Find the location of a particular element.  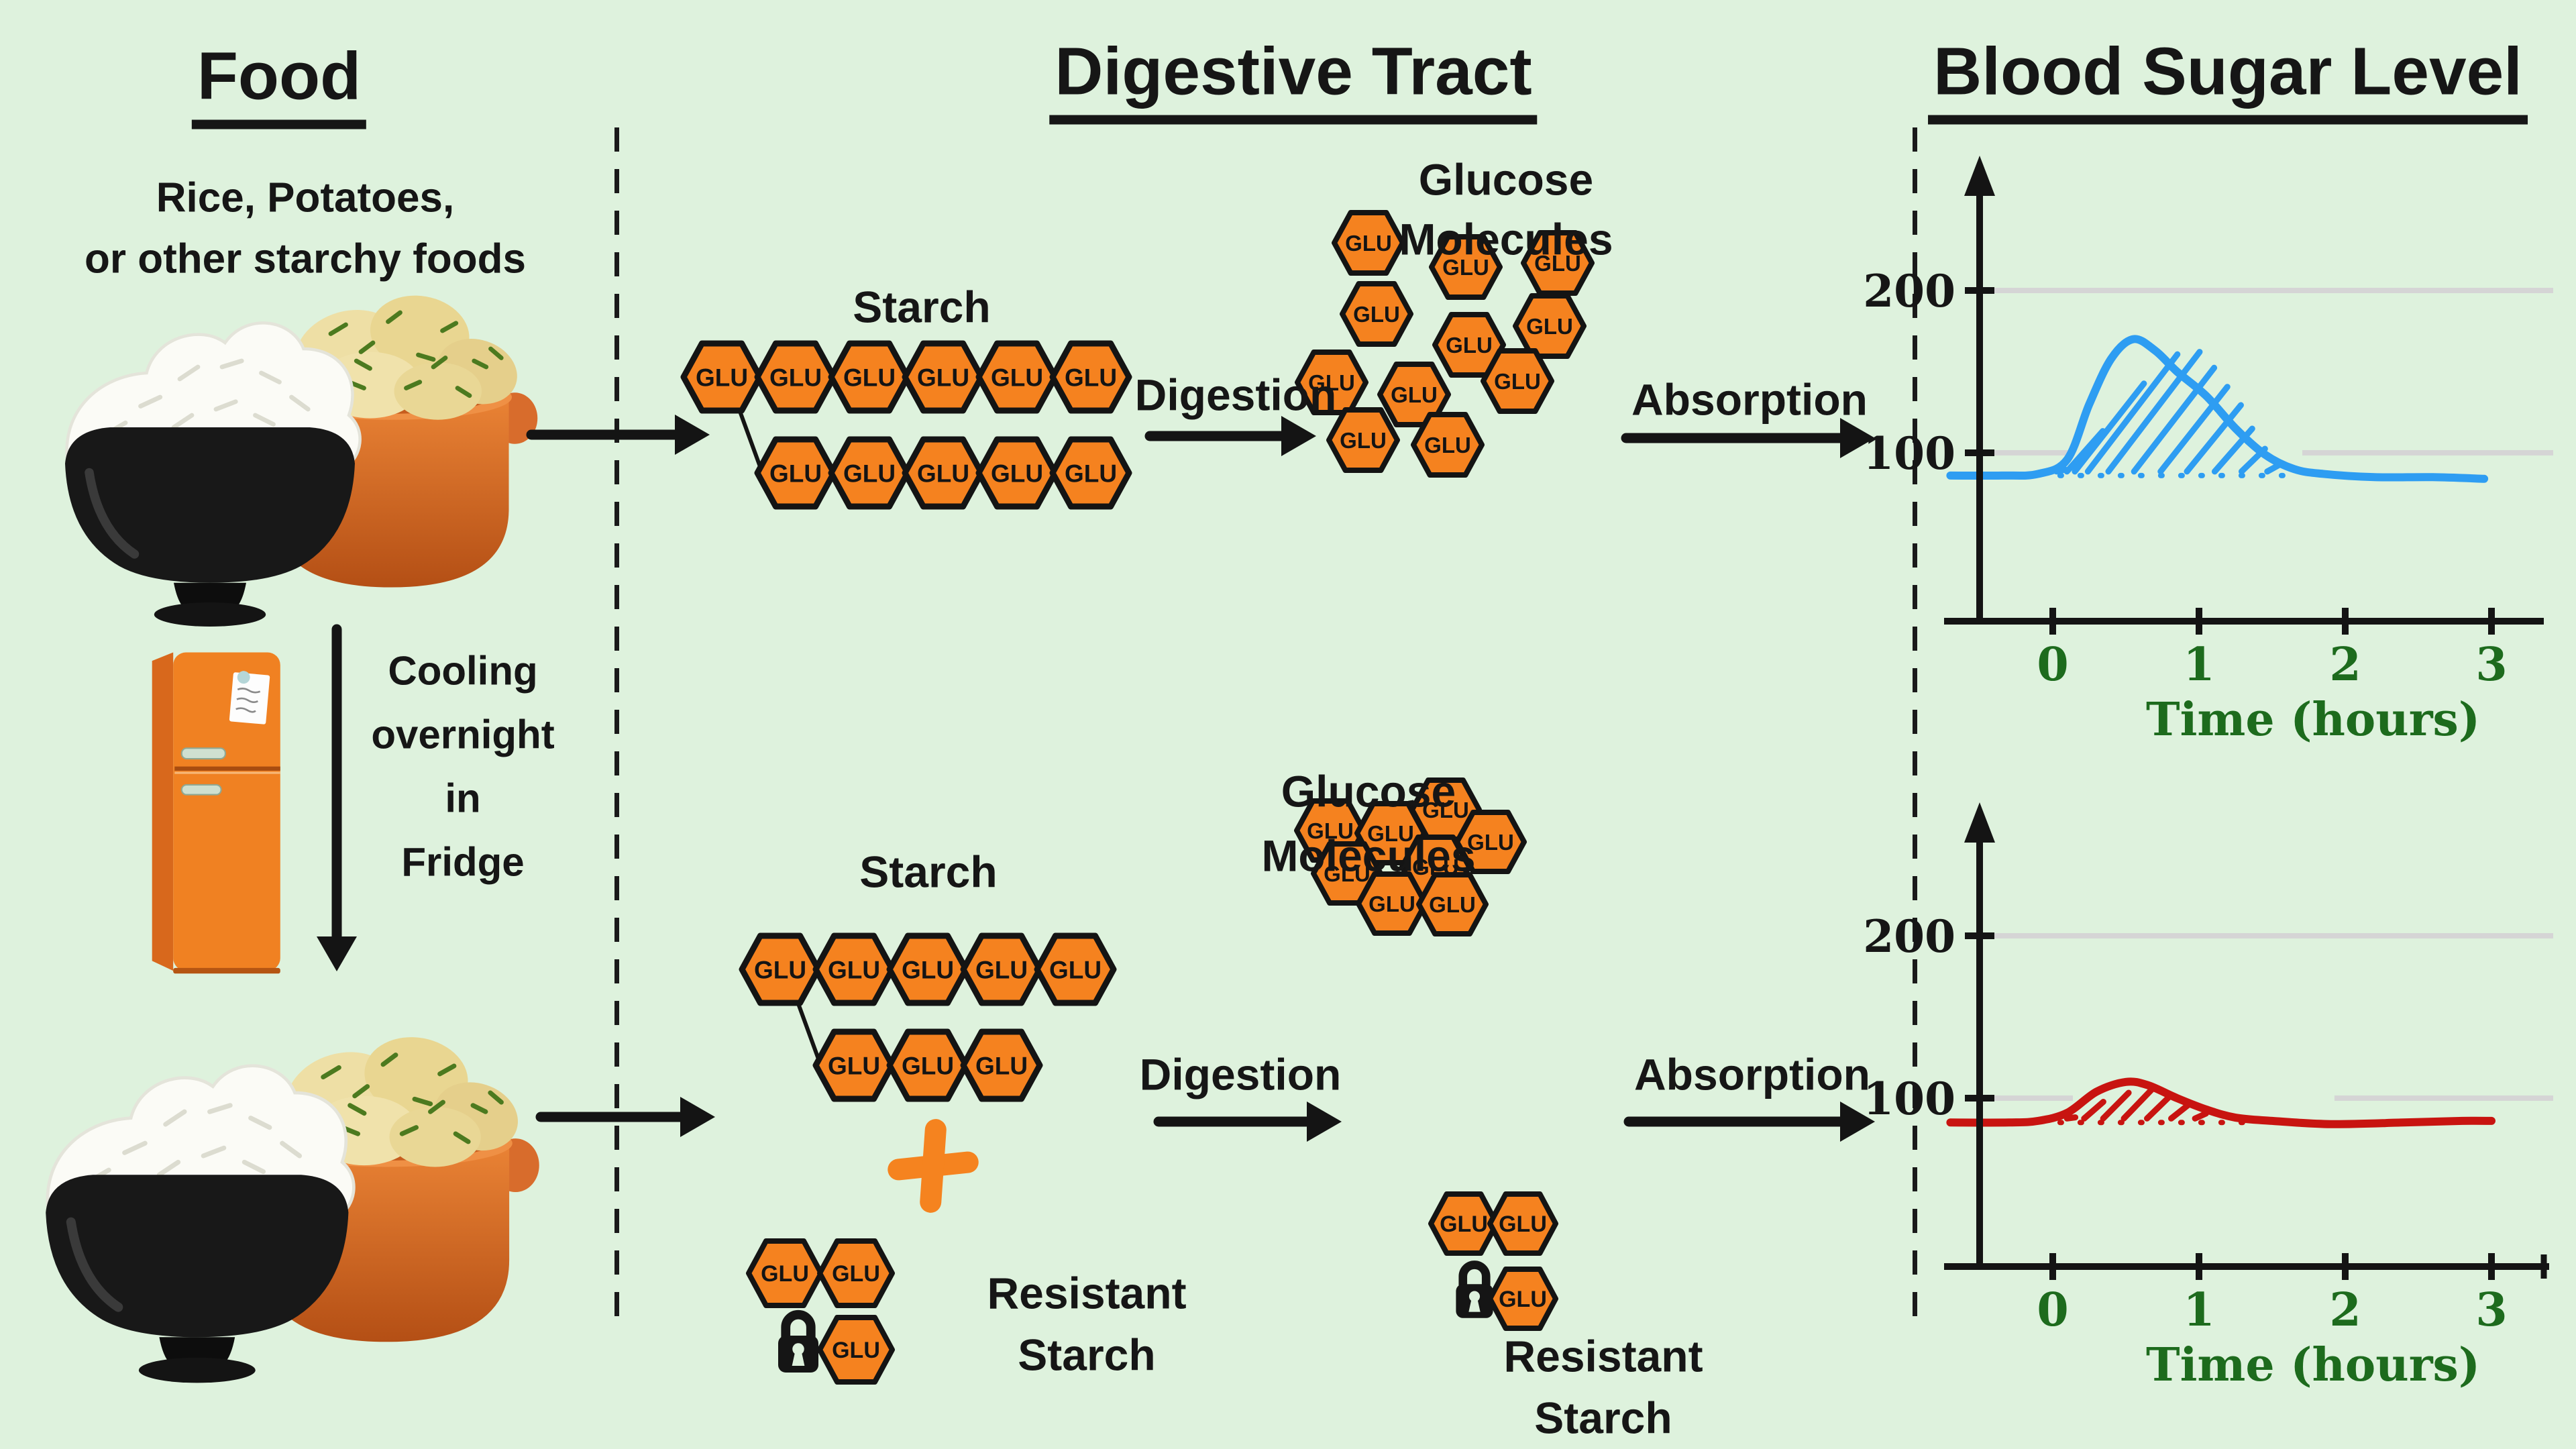

food-photo-bottom is located at coordinates (292, 1210).